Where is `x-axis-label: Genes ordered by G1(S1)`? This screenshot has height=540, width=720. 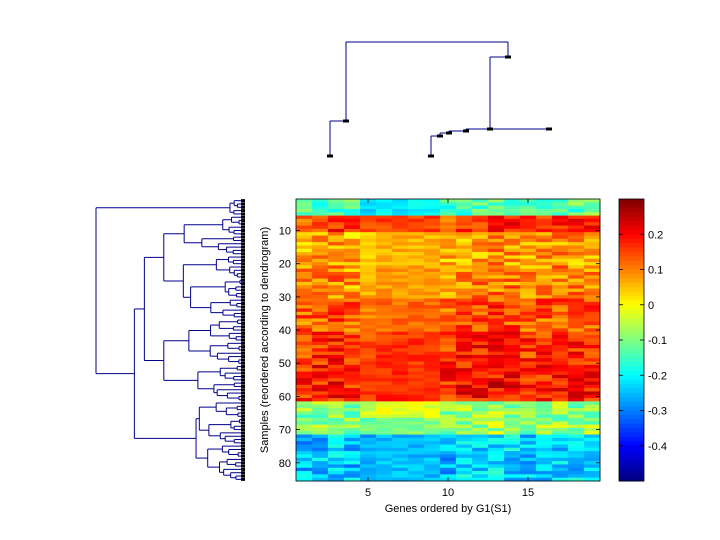
x-axis-label: Genes ordered by G1(S1) is located at coordinates (448, 509).